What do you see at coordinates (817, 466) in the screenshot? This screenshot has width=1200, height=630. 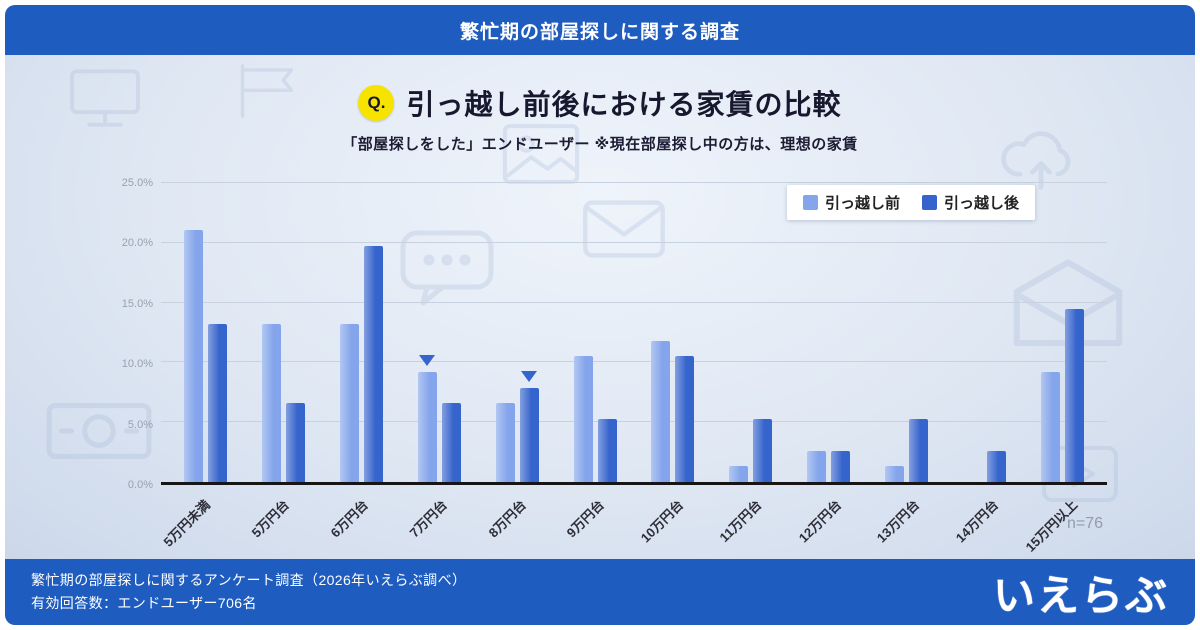 I see `bar-引っ越し前-12万円台` at bounding box center [817, 466].